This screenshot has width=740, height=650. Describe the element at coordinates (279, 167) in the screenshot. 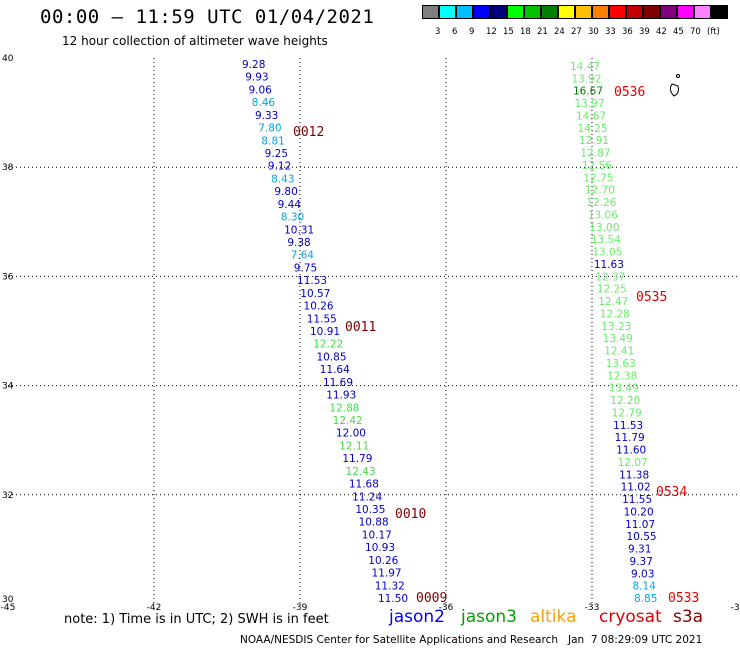

I see `swh-value: 9.12` at that location.